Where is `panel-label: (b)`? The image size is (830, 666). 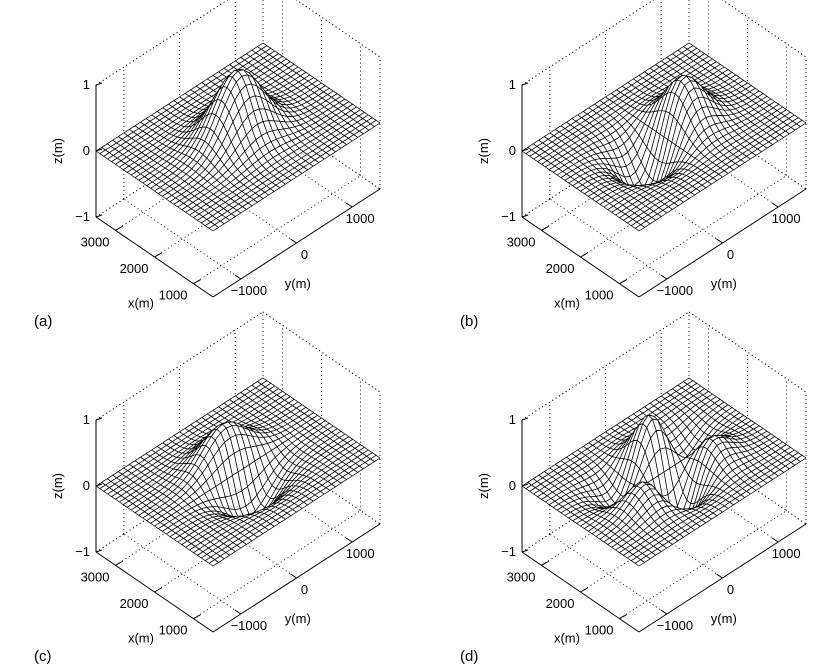
panel-label: (b) is located at coordinates (469, 321).